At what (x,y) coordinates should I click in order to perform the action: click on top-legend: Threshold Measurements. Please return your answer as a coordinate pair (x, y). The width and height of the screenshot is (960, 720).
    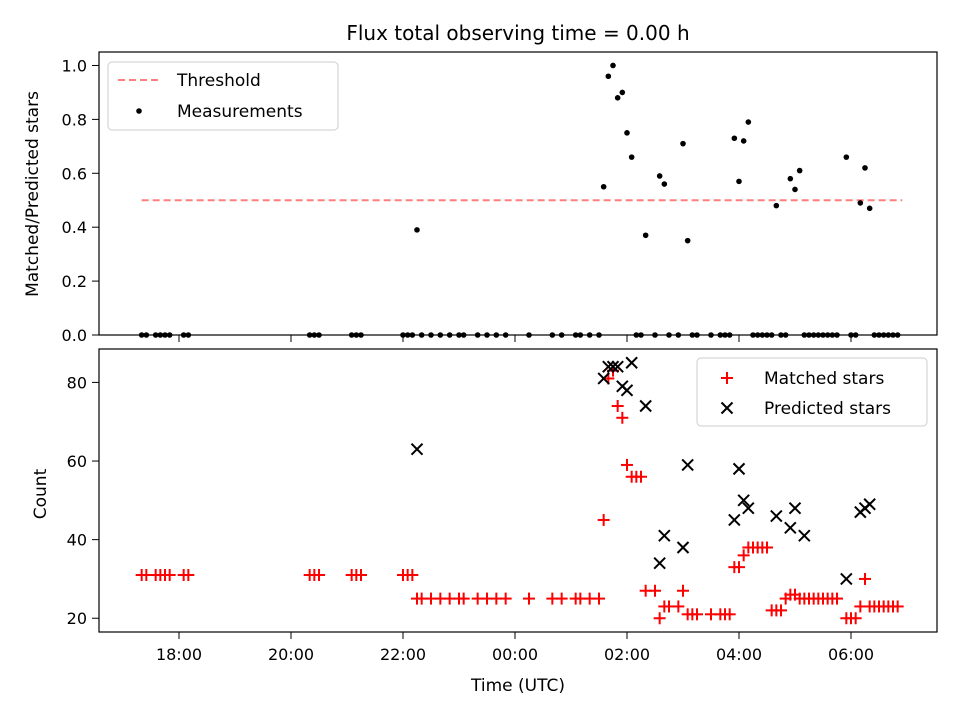
    Looking at the image, I should click on (223, 96).